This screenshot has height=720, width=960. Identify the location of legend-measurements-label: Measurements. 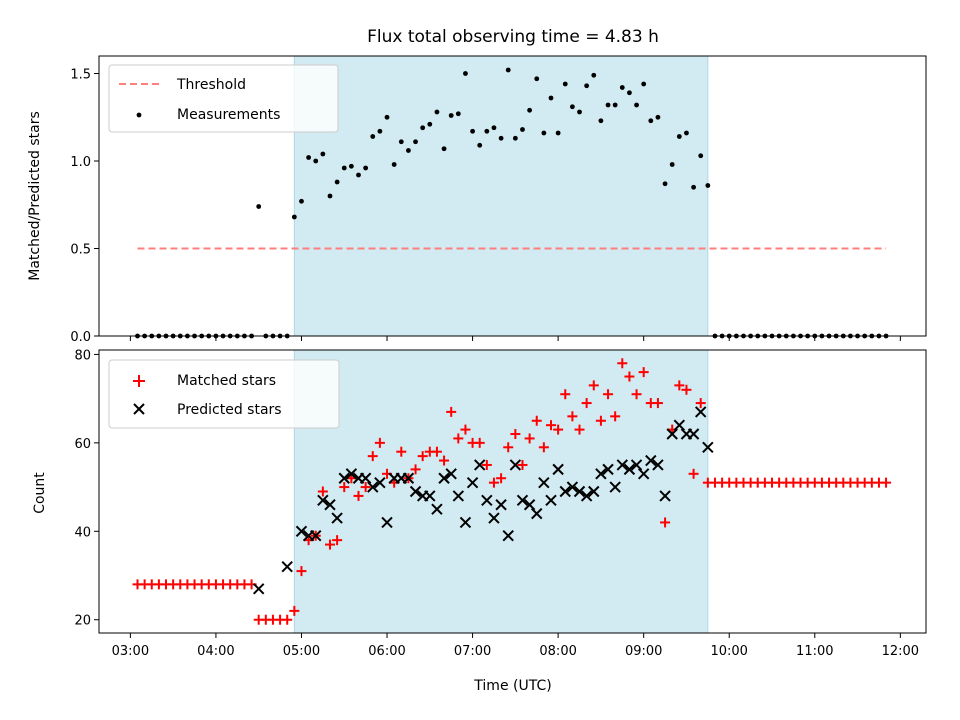
(228, 115).